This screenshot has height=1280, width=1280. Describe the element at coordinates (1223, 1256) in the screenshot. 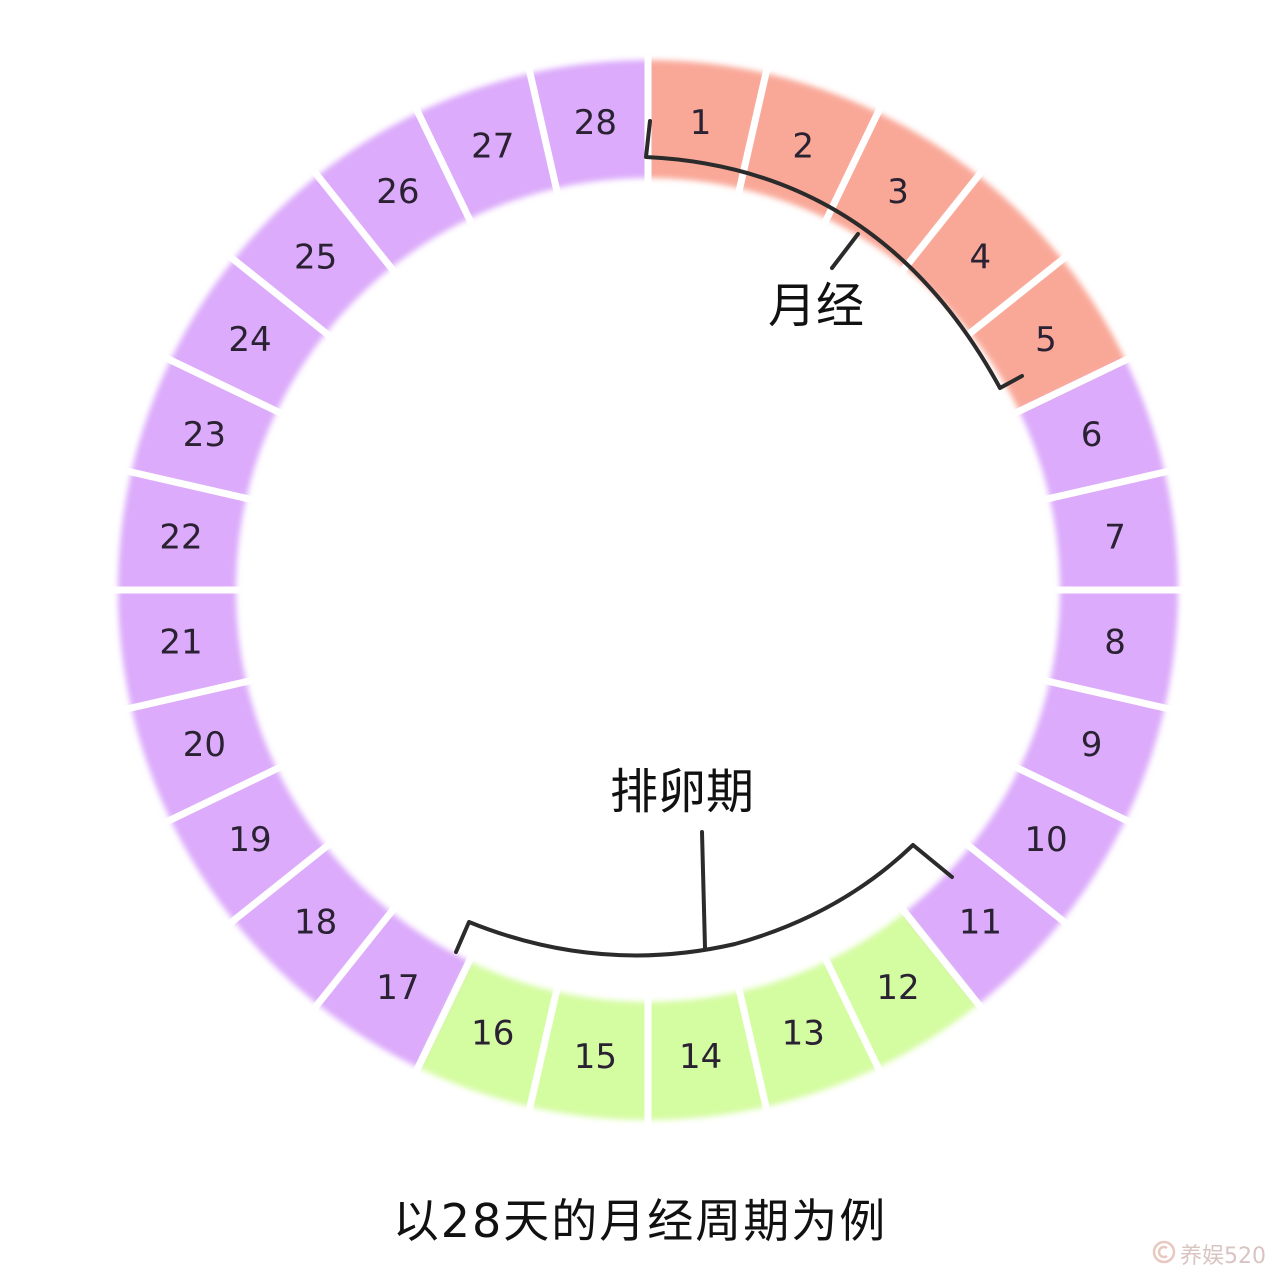

I see `watermark-text: 养娱520` at that location.